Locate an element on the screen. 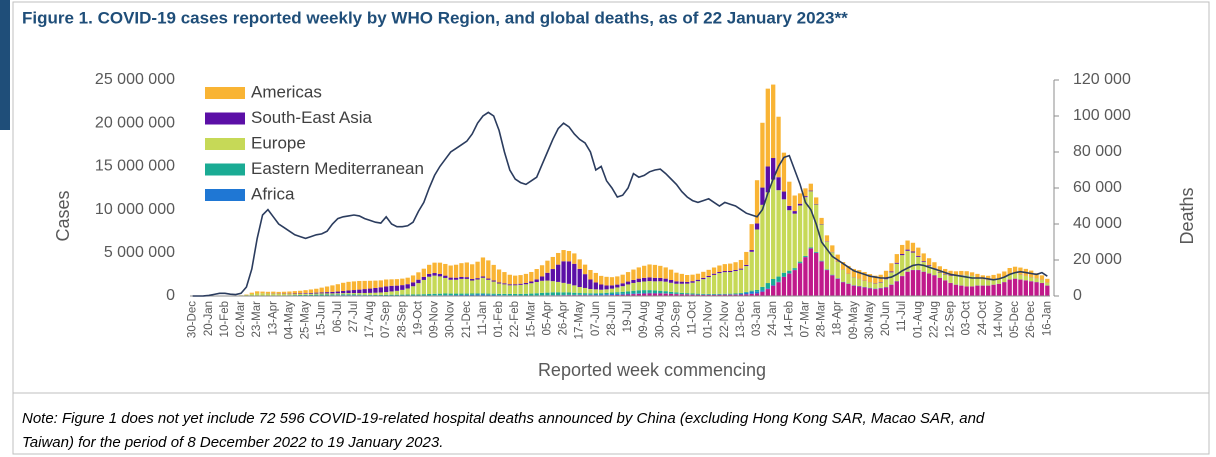 Image resolution: width=1216 pixels, height=457 pixels. x-tick-label: 09-May is located at coordinates (854, 320).